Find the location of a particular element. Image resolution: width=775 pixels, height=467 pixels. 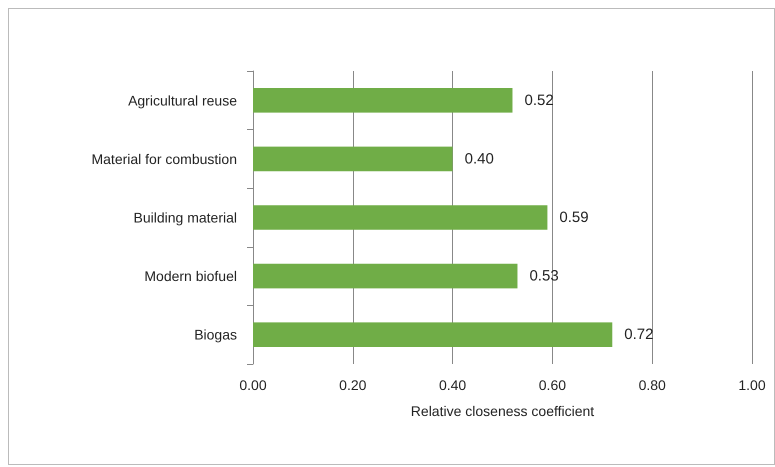

data-label: 0.72 is located at coordinates (639, 335).